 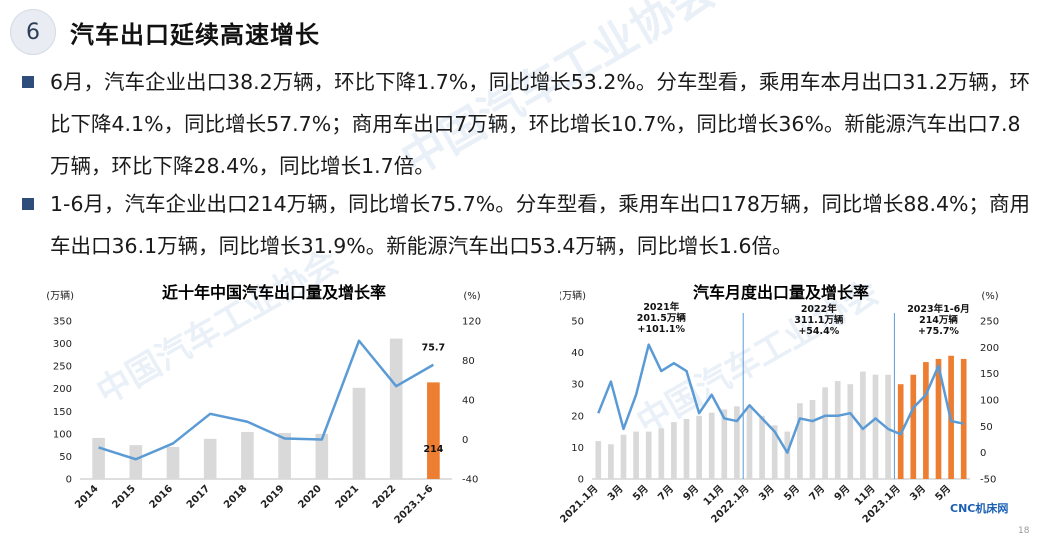 I want to click on section-number-badge: 6, so click(x=33, y=32).